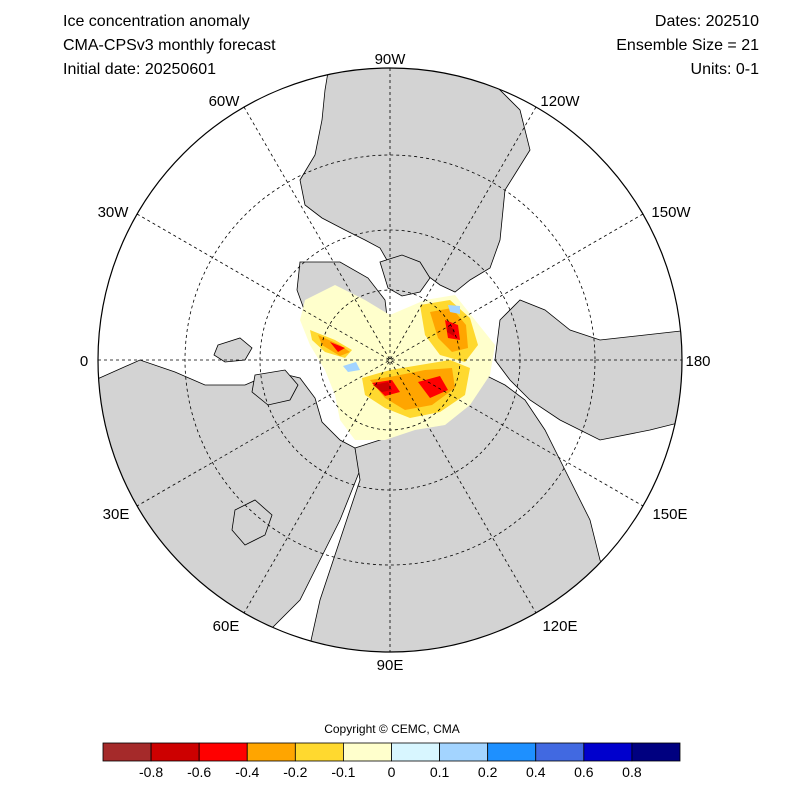  I want to click on lon-label-150w: 150W, so click(671, 212).